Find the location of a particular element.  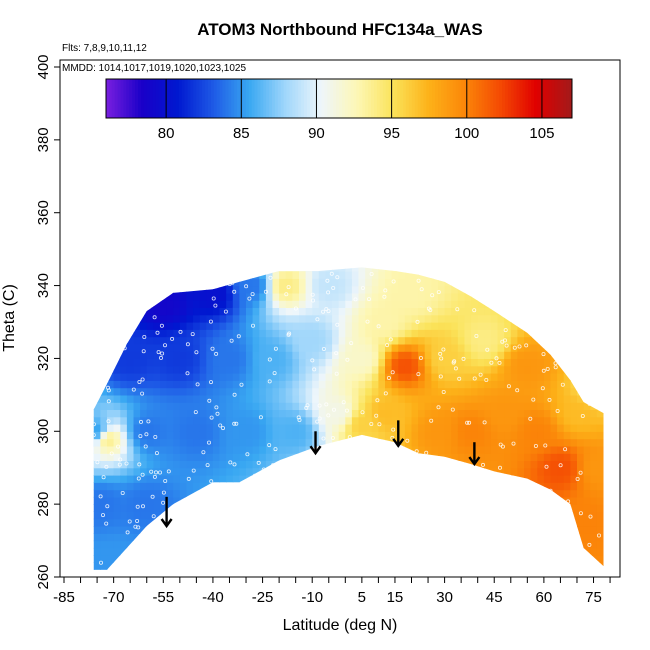

colorbar-segment is located at coordinates (486, 98).